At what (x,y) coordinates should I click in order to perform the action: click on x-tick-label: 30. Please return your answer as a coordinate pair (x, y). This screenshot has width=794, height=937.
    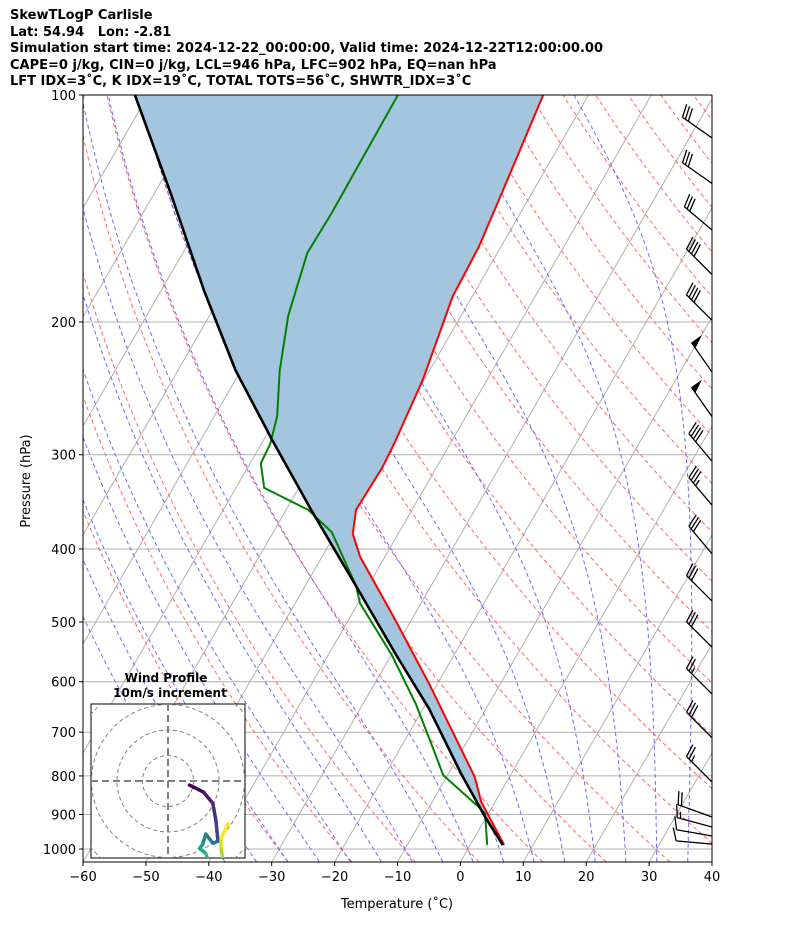
    Looking at the image, I should click on (649, 877).